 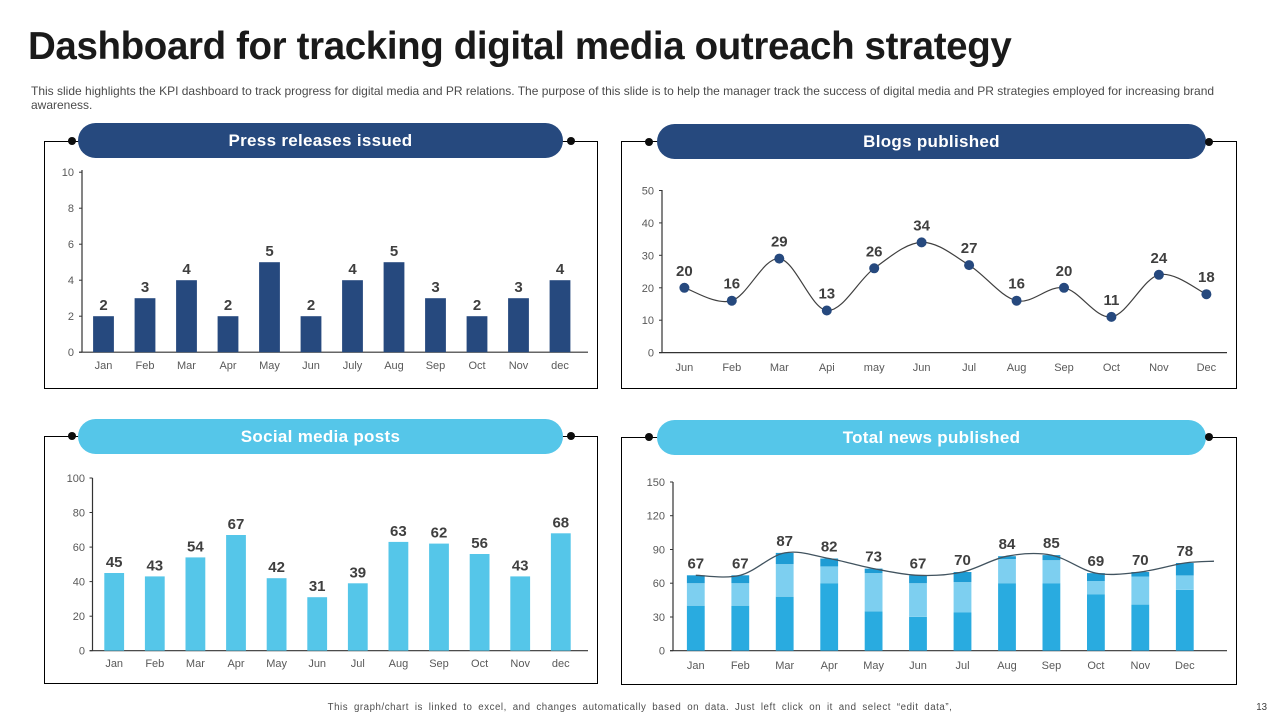 What do you see at coordinates (1007, 544) in the screenshot?
I see `svg-text: 84` at bounding box center [1007, 544].